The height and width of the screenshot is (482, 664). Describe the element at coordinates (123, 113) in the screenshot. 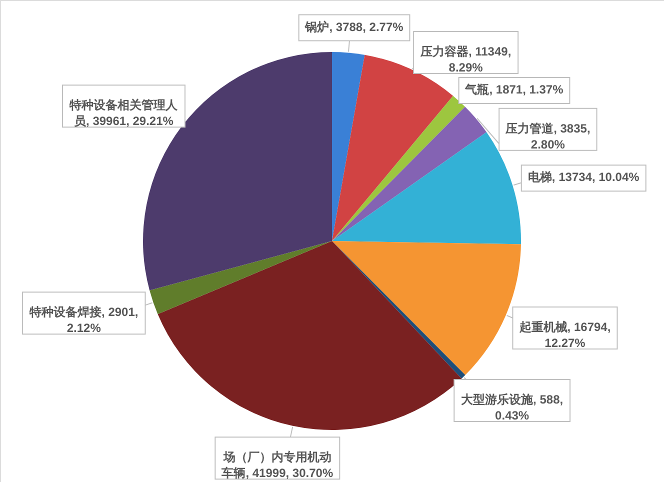

I see `slice-label: 特种设备相关管理人员, 39961, 29.21%` at that location.